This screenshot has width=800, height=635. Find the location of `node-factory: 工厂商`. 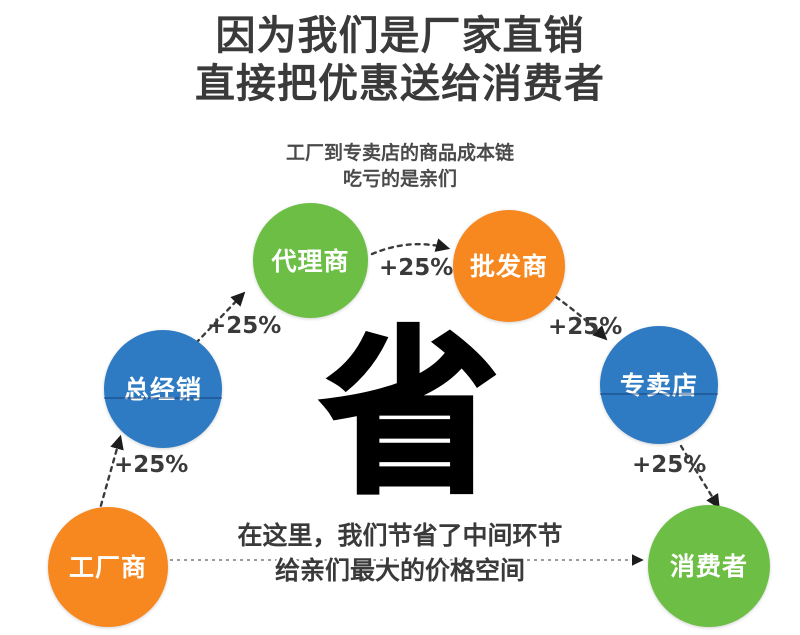

node-factory: 工厂商 is located at coordinates (108, 567).